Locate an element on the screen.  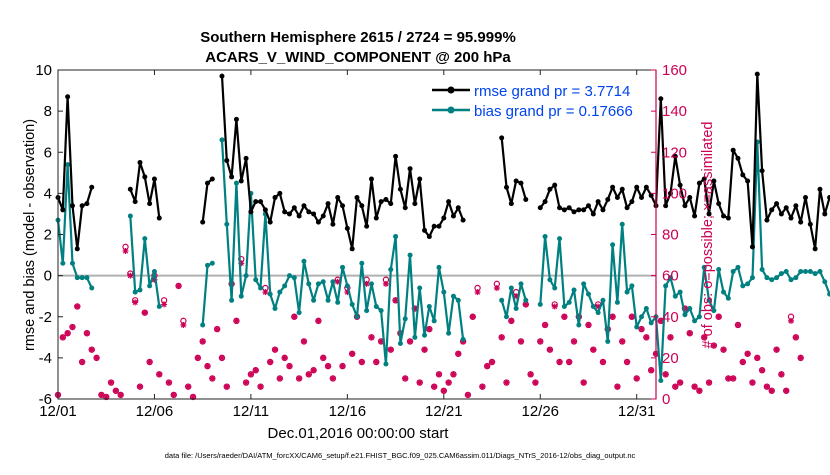
y-left-tick-label: -4 is located at coordinates (45, 358).